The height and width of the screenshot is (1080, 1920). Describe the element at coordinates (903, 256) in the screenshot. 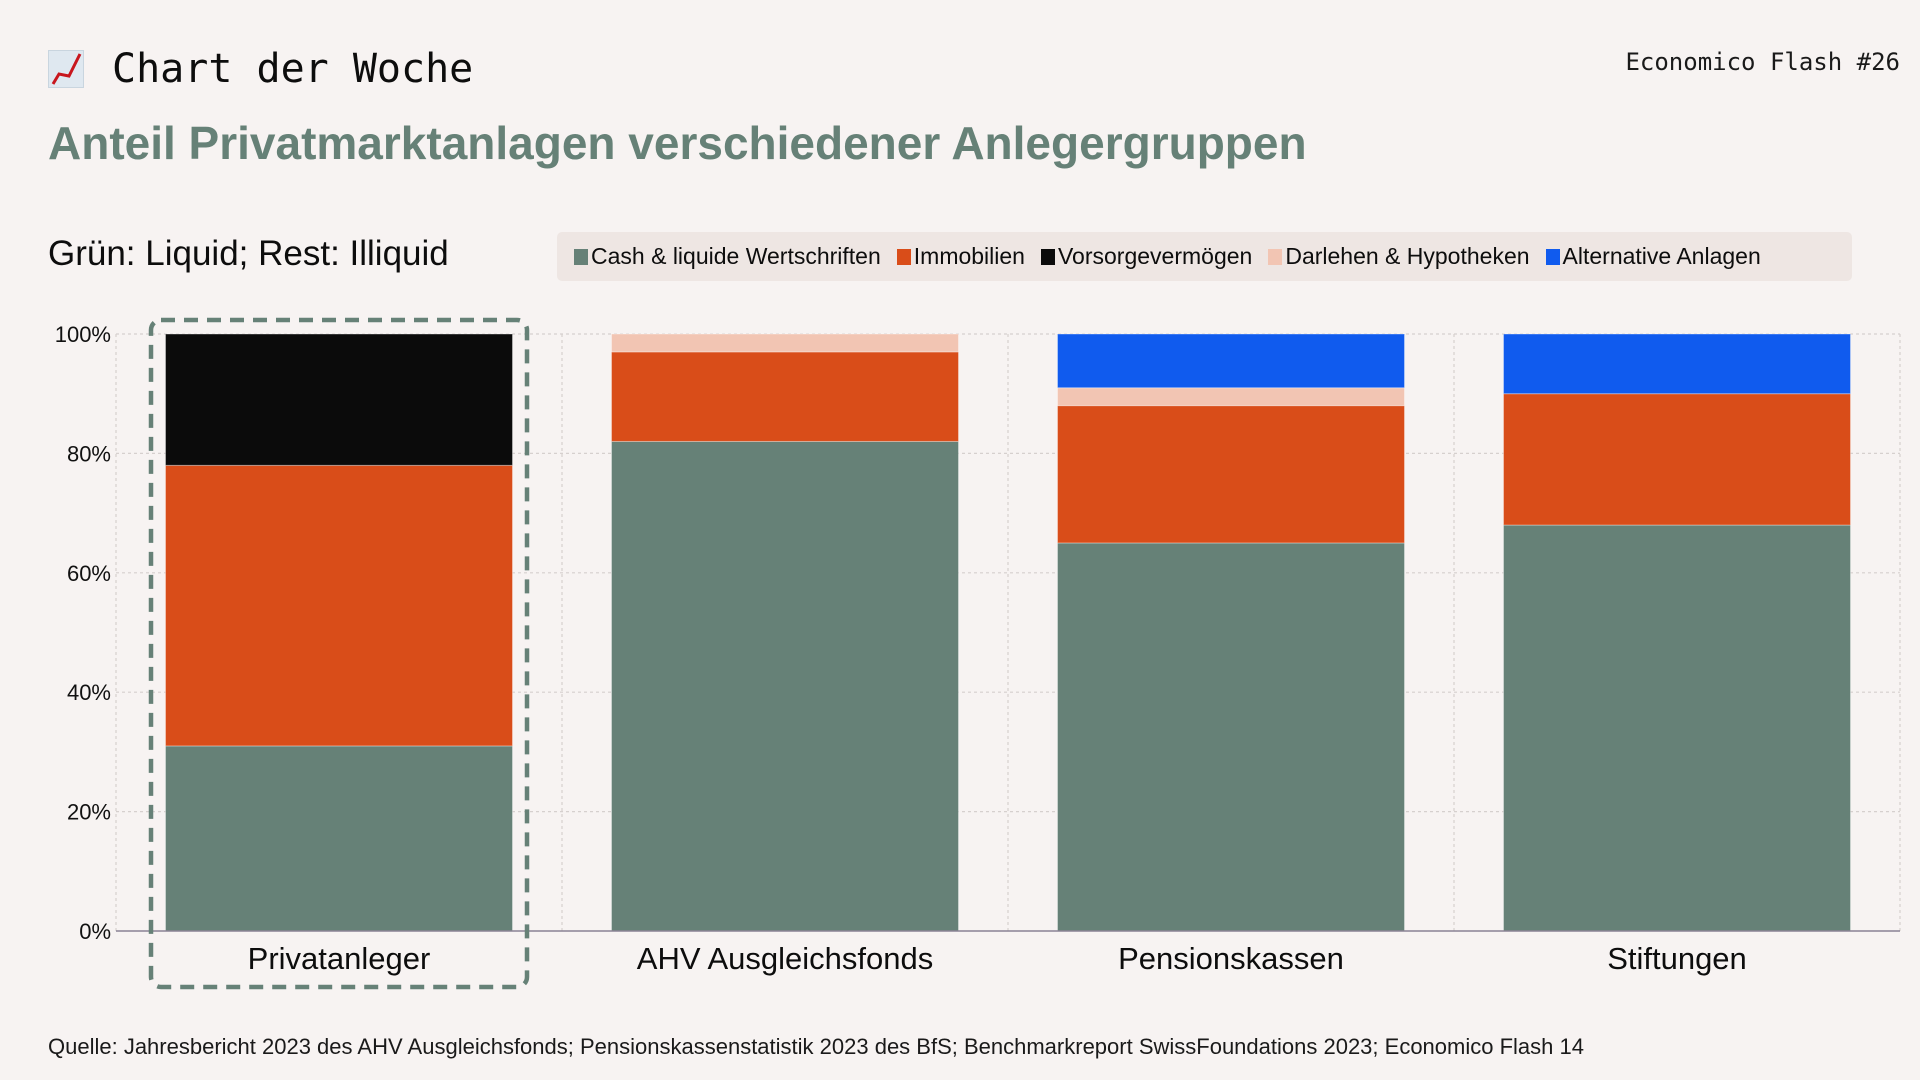

I see `legend-swatch-immobilien` at that location.